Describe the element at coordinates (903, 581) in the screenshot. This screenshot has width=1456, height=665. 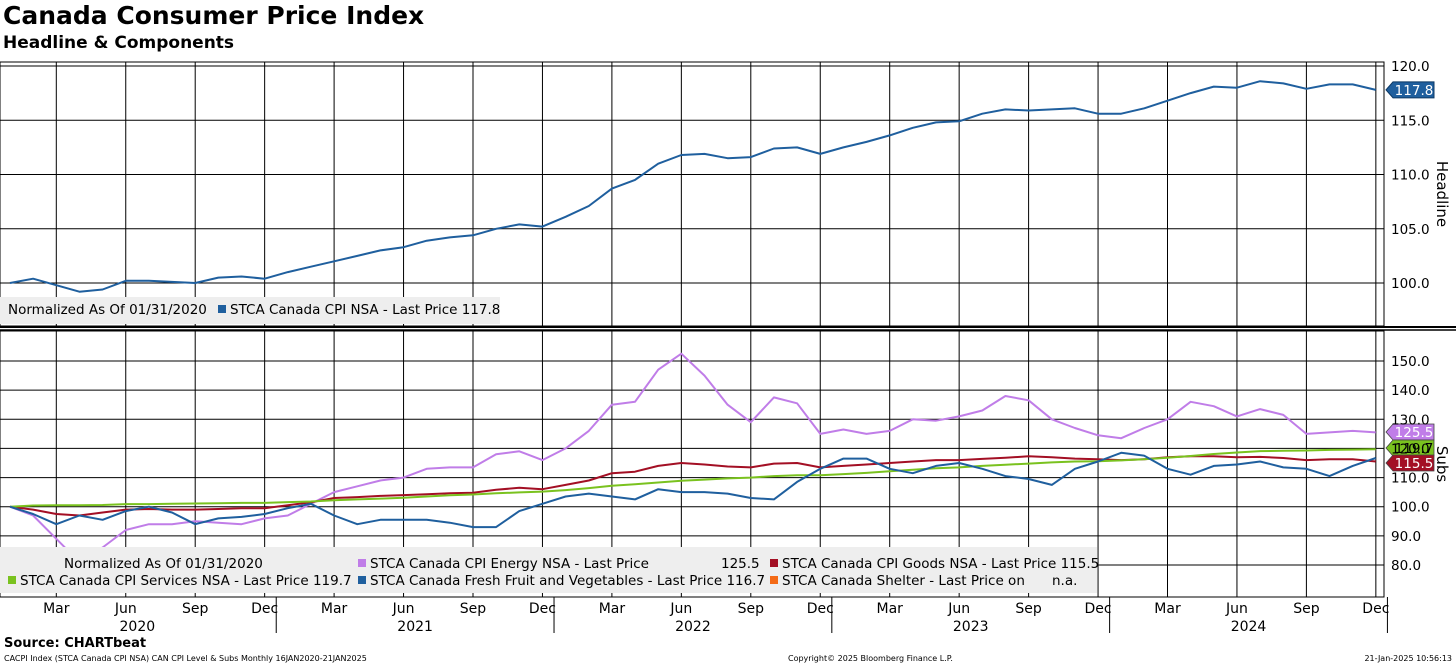
I see `legend-label: STCA Canada Shelter - Last Price on` at that location.